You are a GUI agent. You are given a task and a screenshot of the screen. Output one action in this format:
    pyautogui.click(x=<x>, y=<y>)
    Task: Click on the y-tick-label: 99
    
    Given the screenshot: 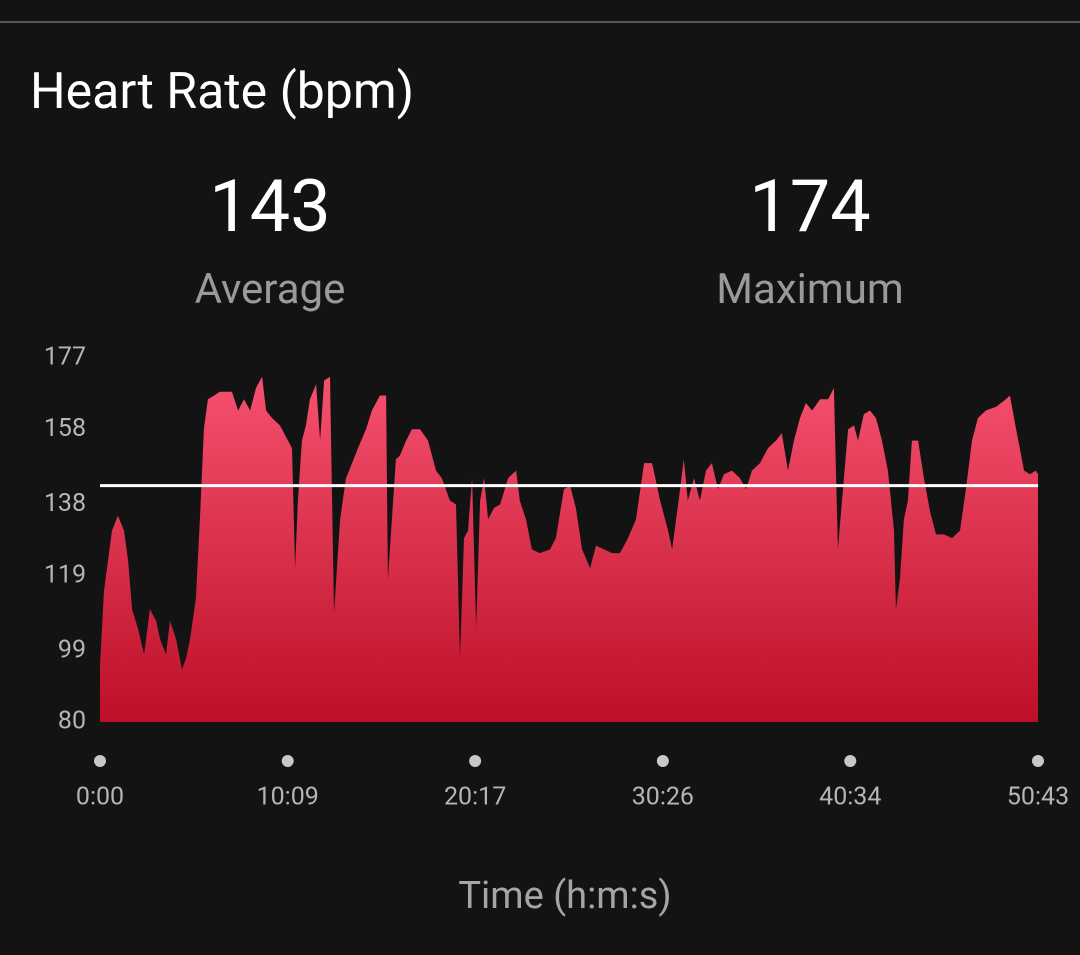 What is the action you would take?
    pyautogui.click(x=72, y=649)
    